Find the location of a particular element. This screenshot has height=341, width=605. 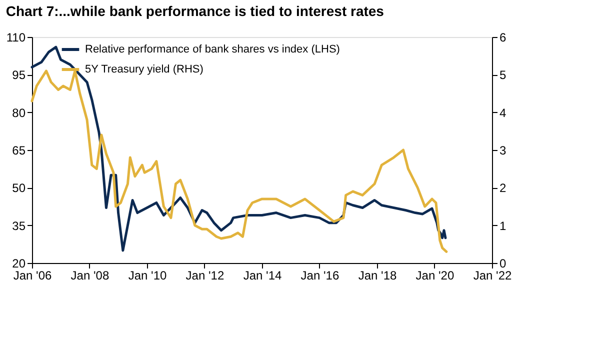

legend-label: Relative performance of bank shares vs index (LHS) is located at coordinates (212, 50).